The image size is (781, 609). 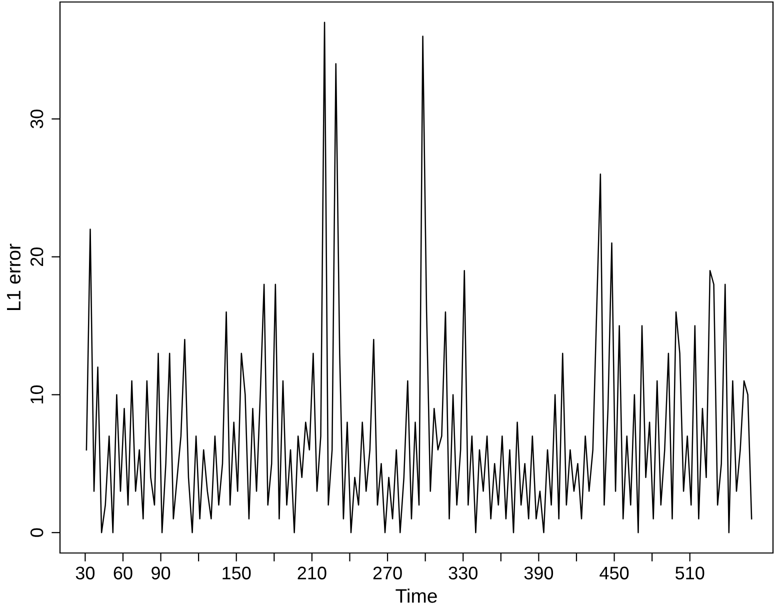 I want to click on x-tick-label: 60, so click(x=123, y=573).